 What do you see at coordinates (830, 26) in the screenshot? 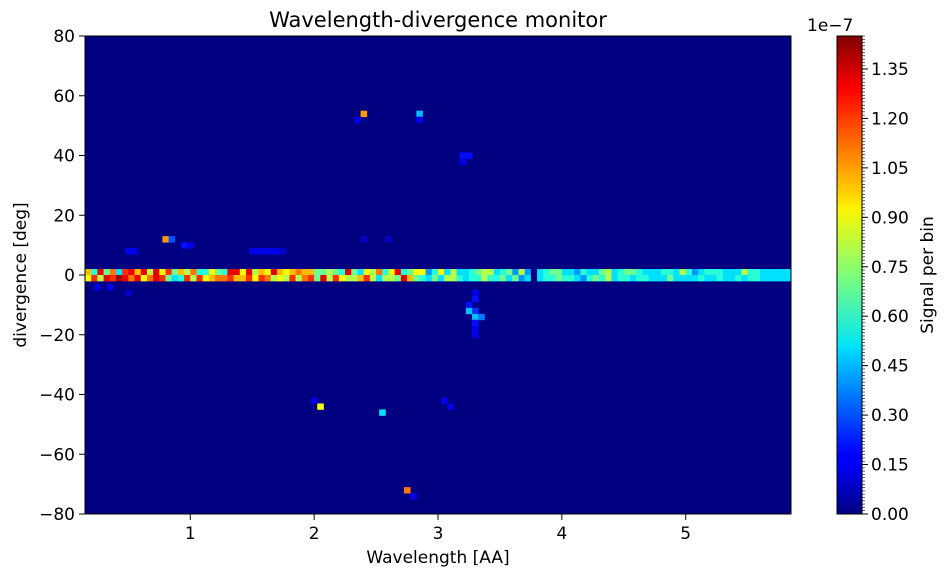
I see `colorbar-exponent: 1e−7` at bounding box center [830, 26].